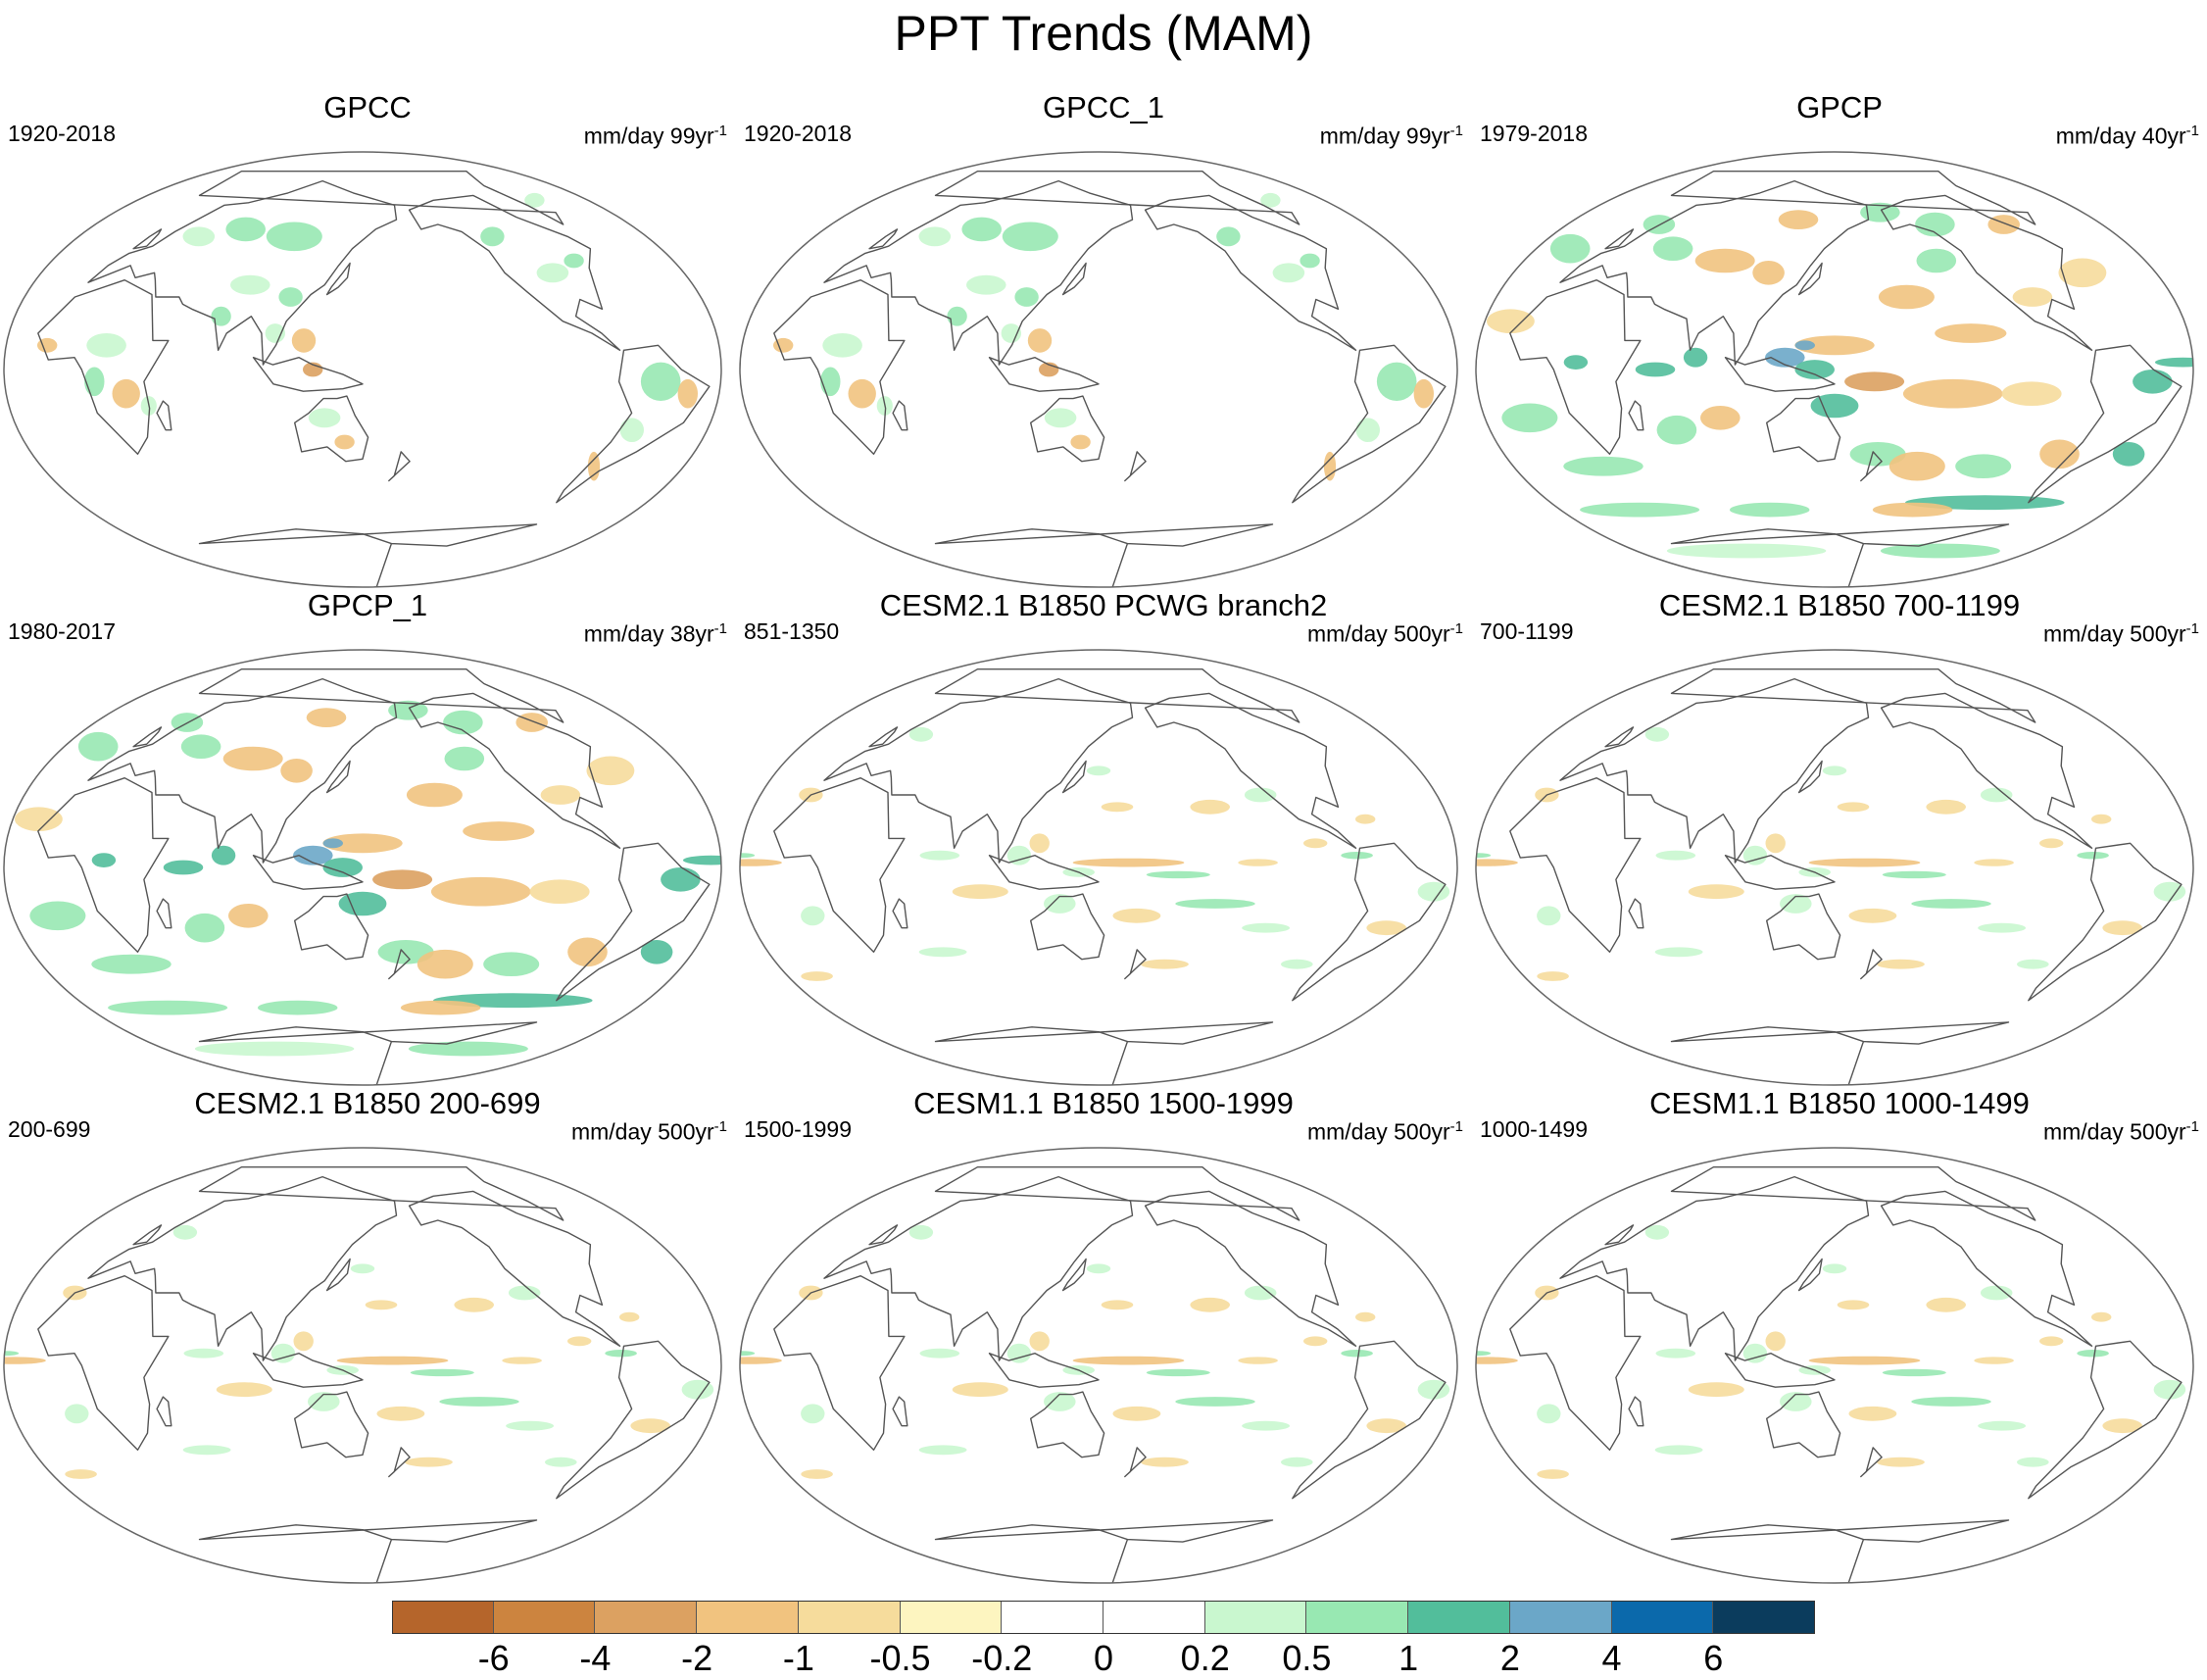 The width and height of the screenshot is (2207, 1680). Describe the element at coordinates (1839, 605) in the screenshot. I see `panel-title: CESM2.1 B1850 700-1199` at that location.